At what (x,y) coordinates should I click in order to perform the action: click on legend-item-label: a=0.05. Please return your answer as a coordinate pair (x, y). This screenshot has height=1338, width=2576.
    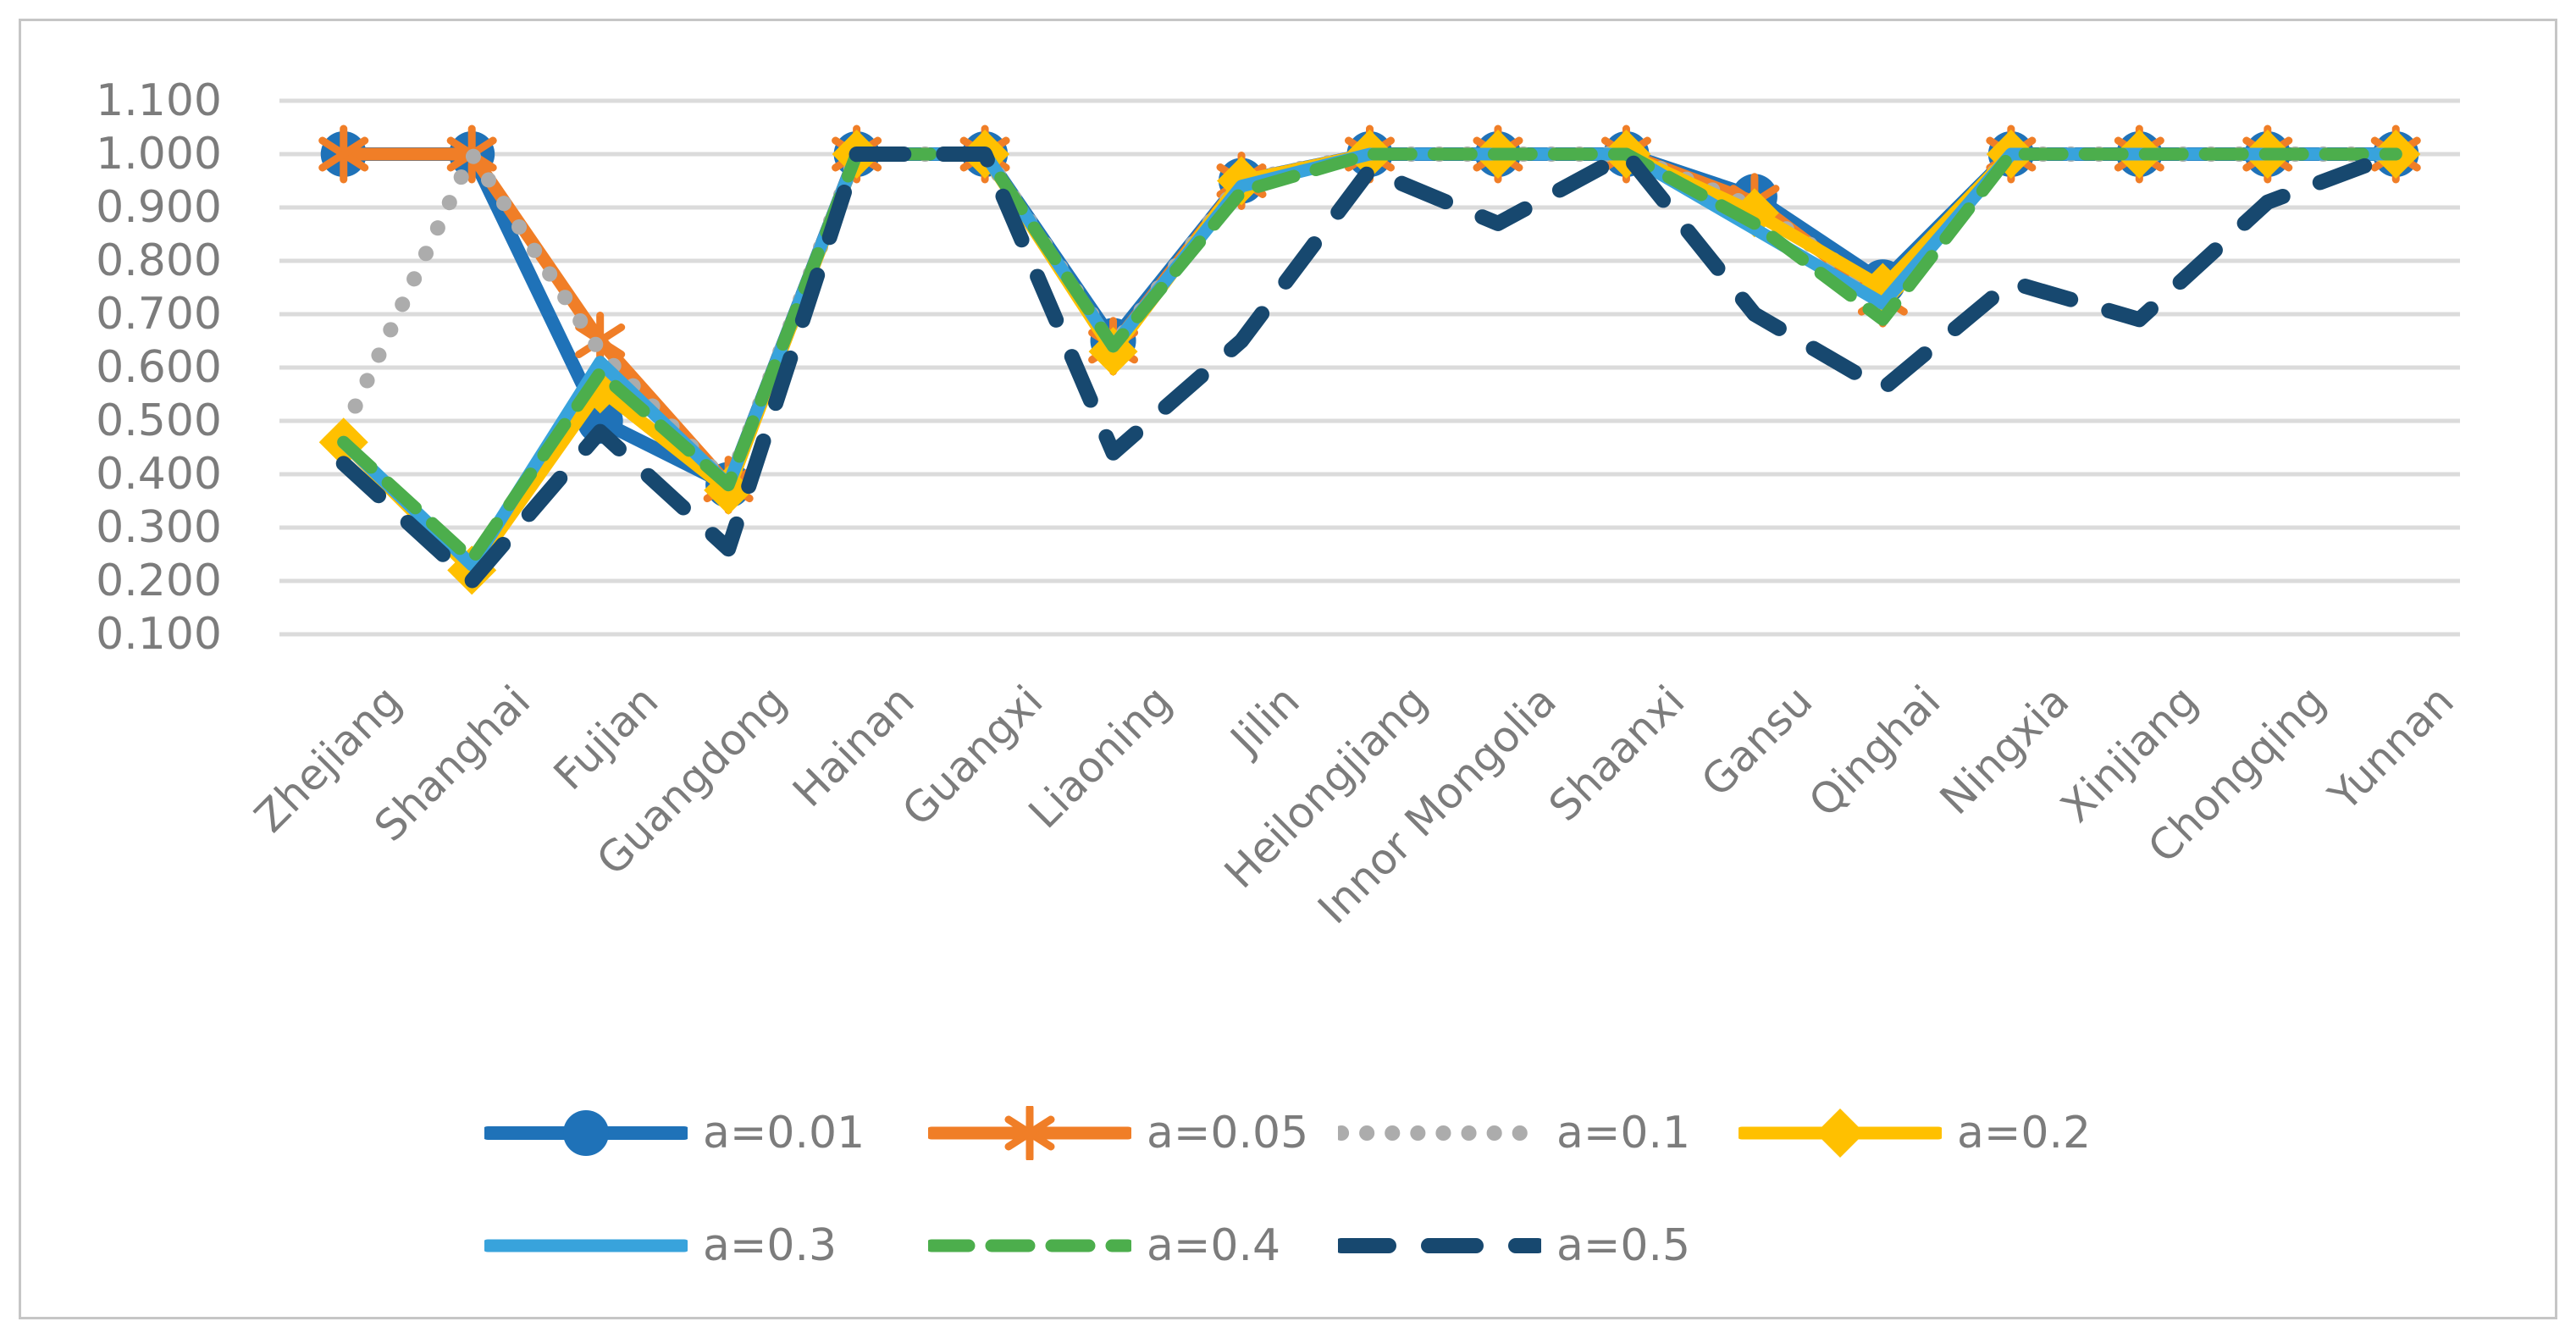
    Looking at the image, I should click on (1228, 1133).